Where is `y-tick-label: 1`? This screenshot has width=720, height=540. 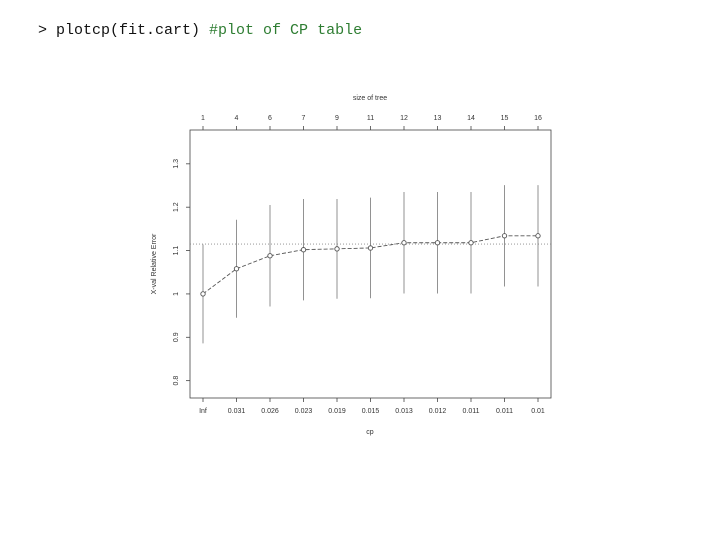
y-tick-label: 1 is located at coordinates (176, 294).